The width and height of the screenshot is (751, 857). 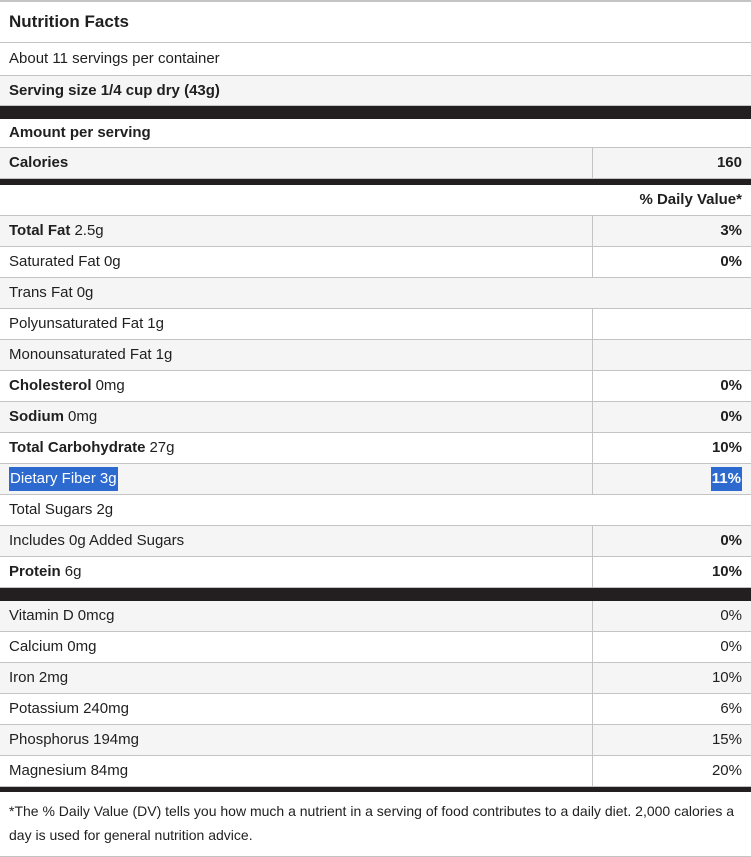 What do you see at coordinates (76, 323) in the screenshot?
I see `nutrient-name: Polyunsaturated Fat` at bounding box center [76, 323].